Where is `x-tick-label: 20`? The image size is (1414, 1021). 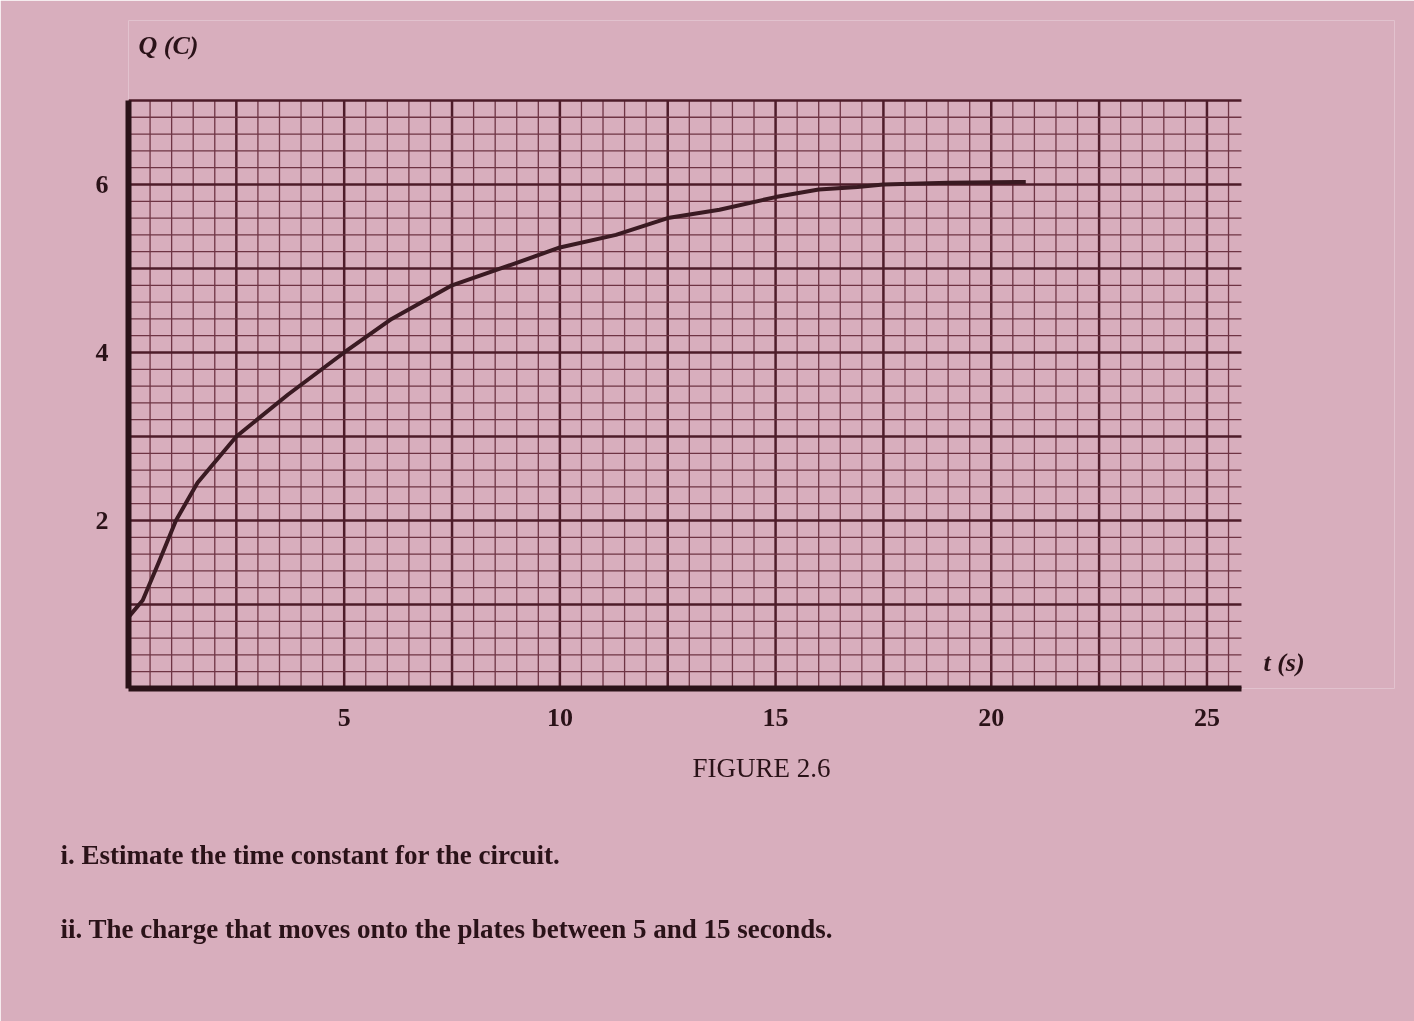 x-tick-label: 20 is located at coordinates (991, 717).